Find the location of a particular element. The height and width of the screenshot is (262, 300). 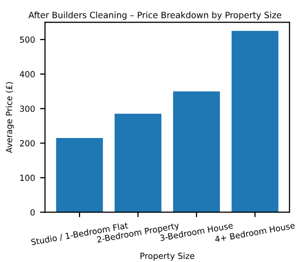

y-tick-label: 100 is located at coordinates (27, 177).